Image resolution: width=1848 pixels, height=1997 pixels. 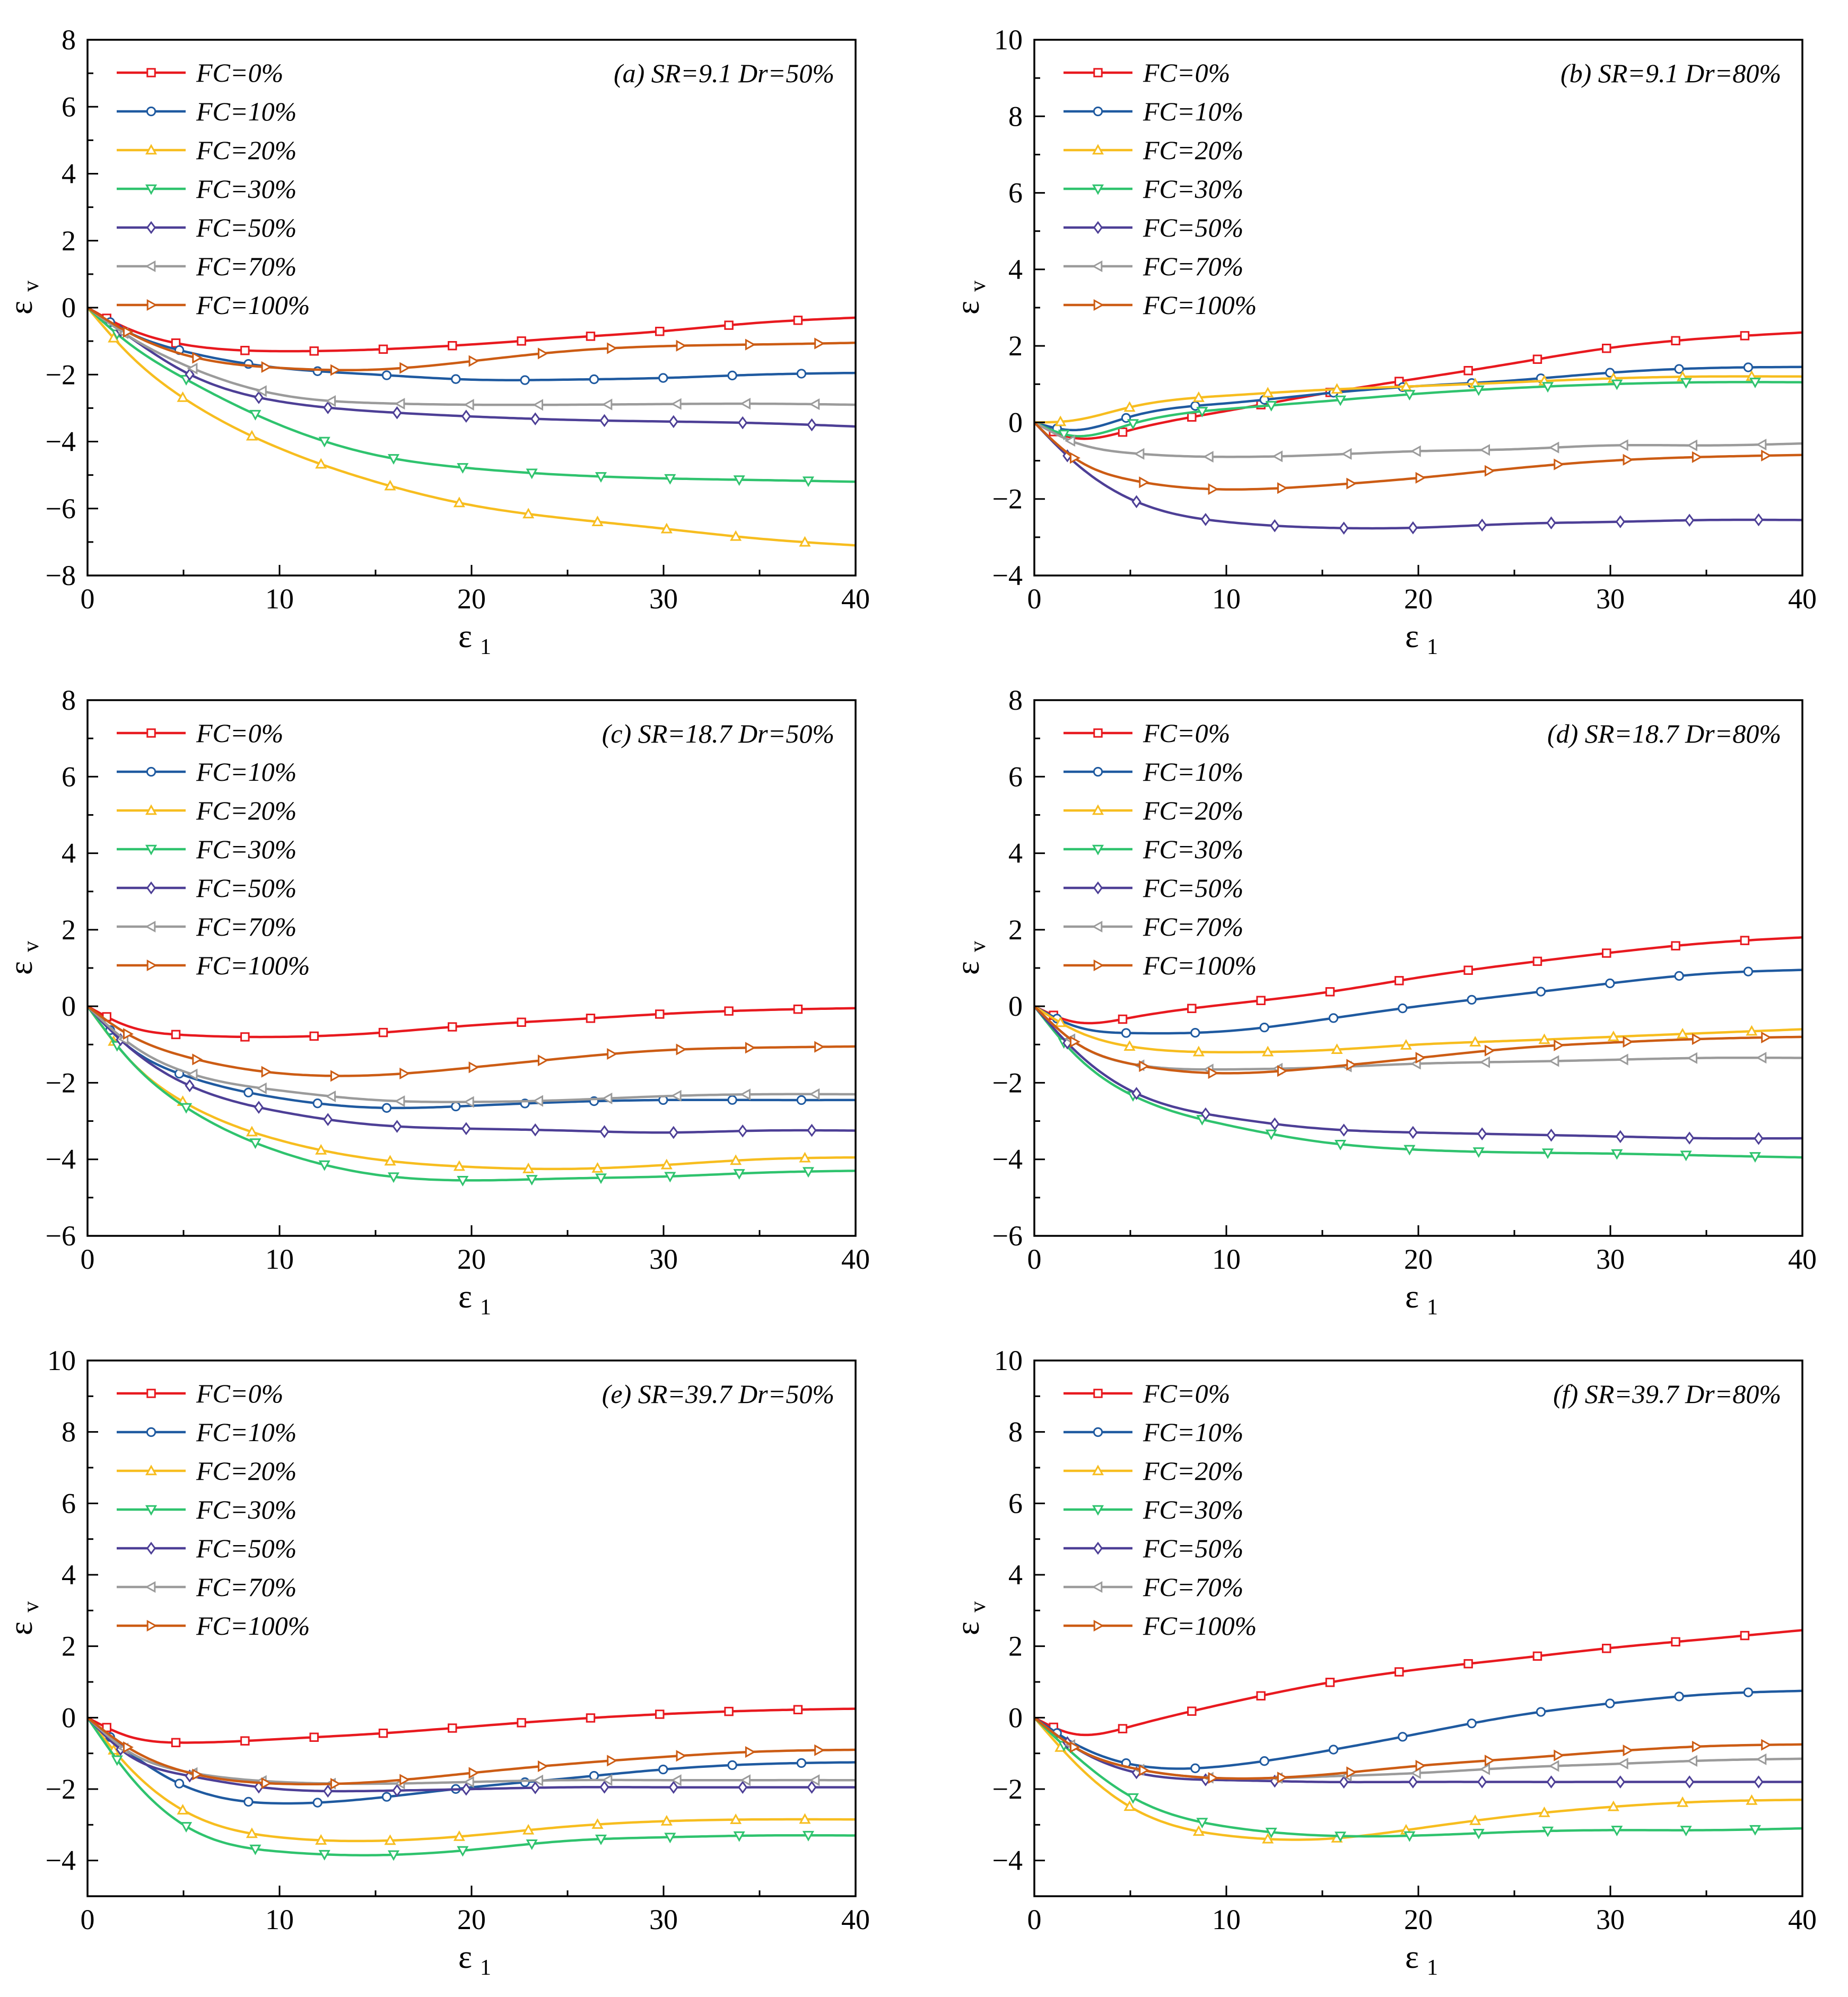 What do you see at coordinates (1412, 1297) in the screenshot?
I see `x-axis-label: ε` at bounding box center [1412, 1297].